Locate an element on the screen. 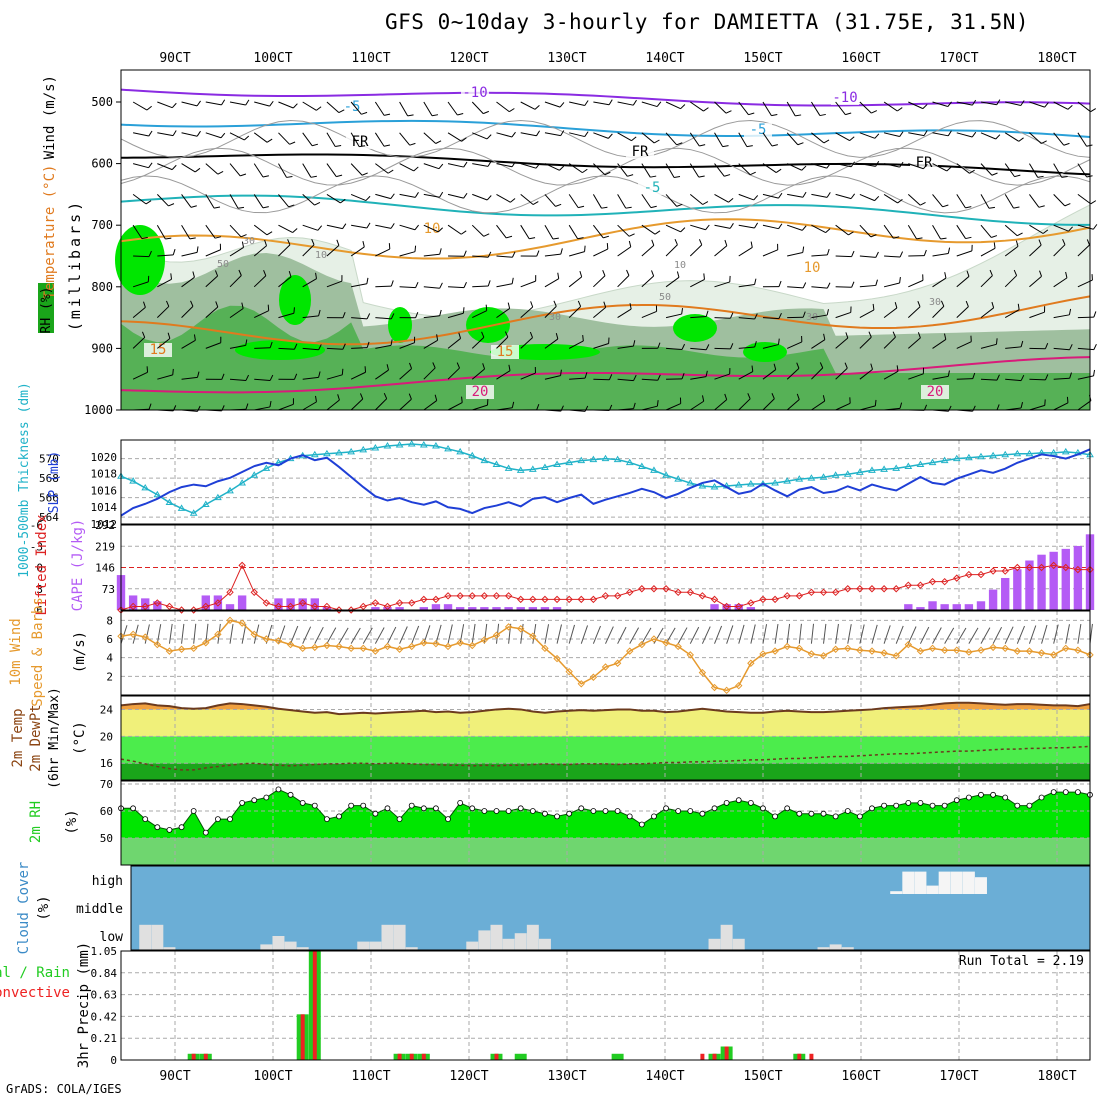 The width and height of the screenshot is (1100, 1100). slp-panel-frame is located at coordinates (605, 482).